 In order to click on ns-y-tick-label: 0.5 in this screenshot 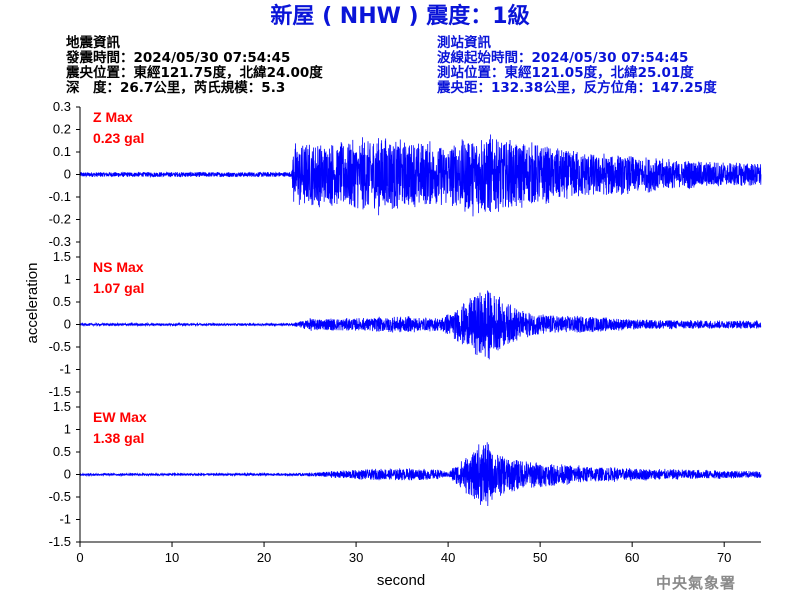, I will do `click(62, 301)`.